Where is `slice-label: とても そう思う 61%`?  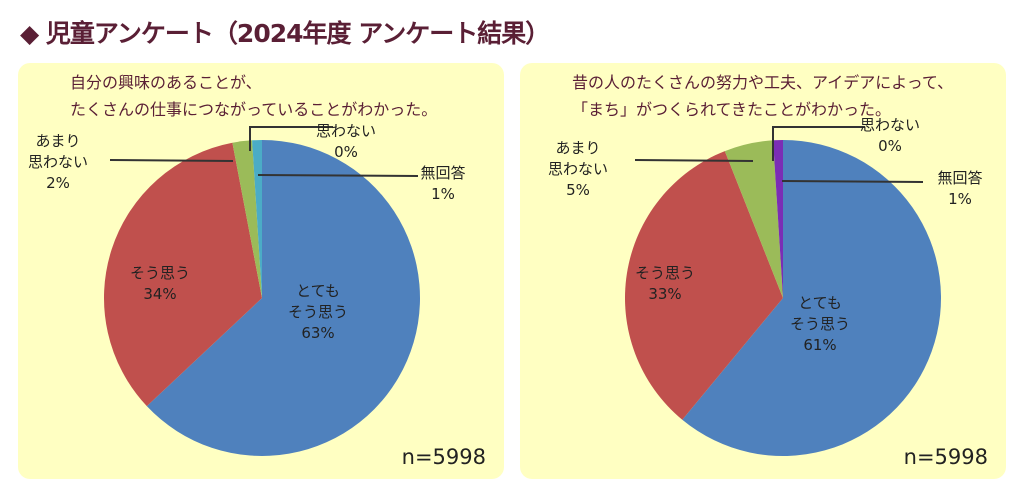
slice-label: とても そう思う 61% is located at coordinates (820, 324).